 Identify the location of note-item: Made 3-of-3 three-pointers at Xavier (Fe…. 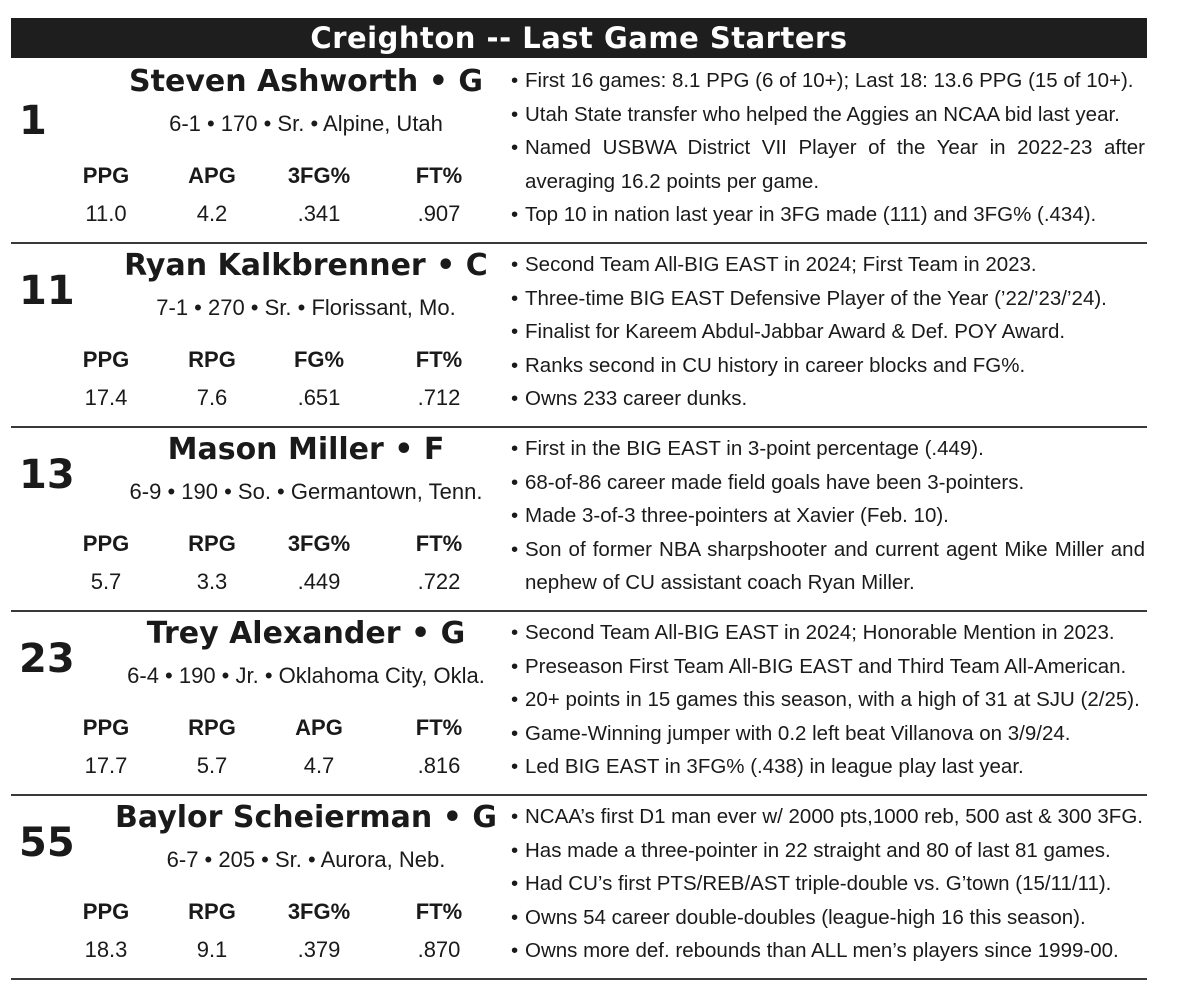
(829, 516).